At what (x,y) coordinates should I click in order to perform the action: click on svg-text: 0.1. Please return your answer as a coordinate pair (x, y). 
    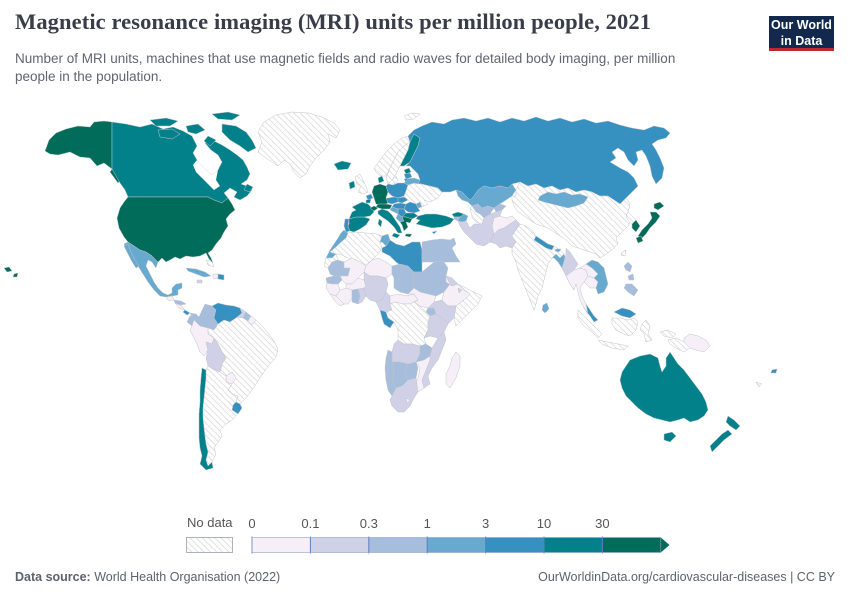
    Looking at the image, I should click on (310, 523).